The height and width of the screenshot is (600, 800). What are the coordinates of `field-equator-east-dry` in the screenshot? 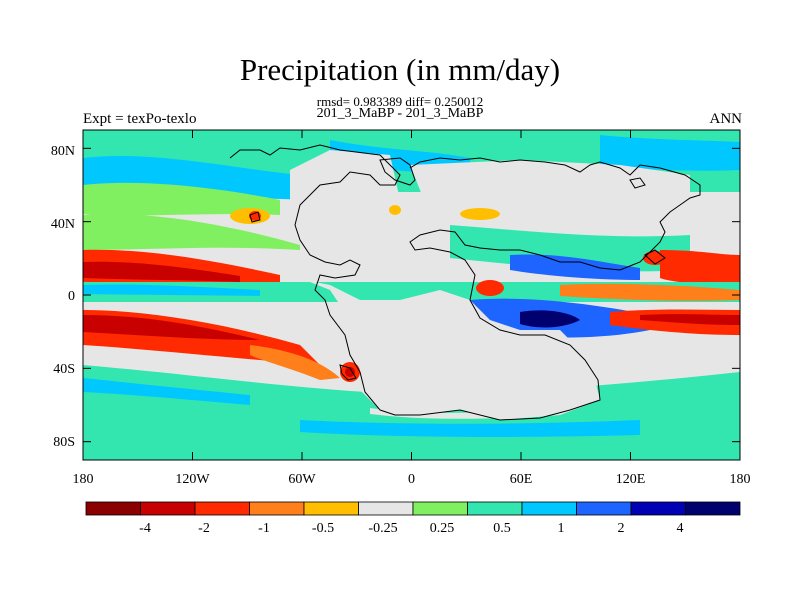 It's located at (650, 292).